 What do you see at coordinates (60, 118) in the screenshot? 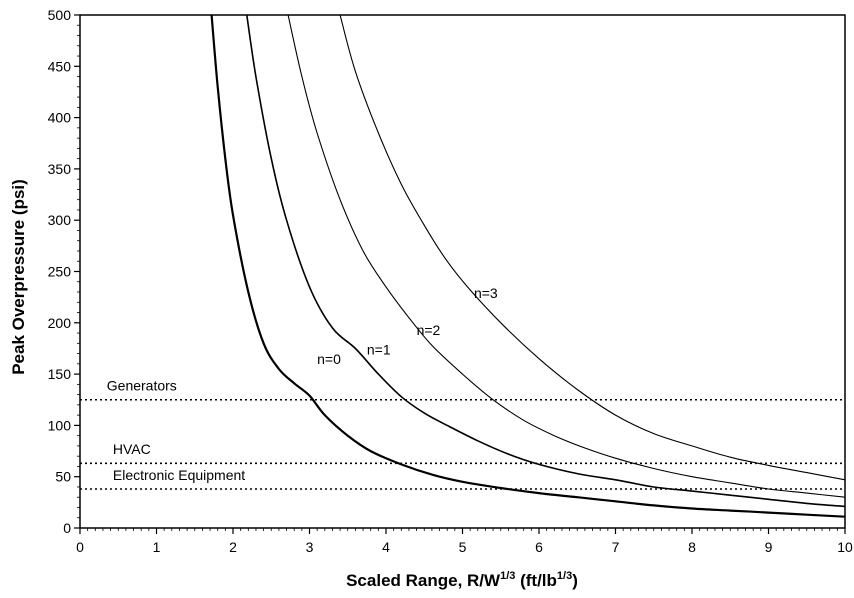
I see `y-tick-label: 400` at bounding box center [60, 118].